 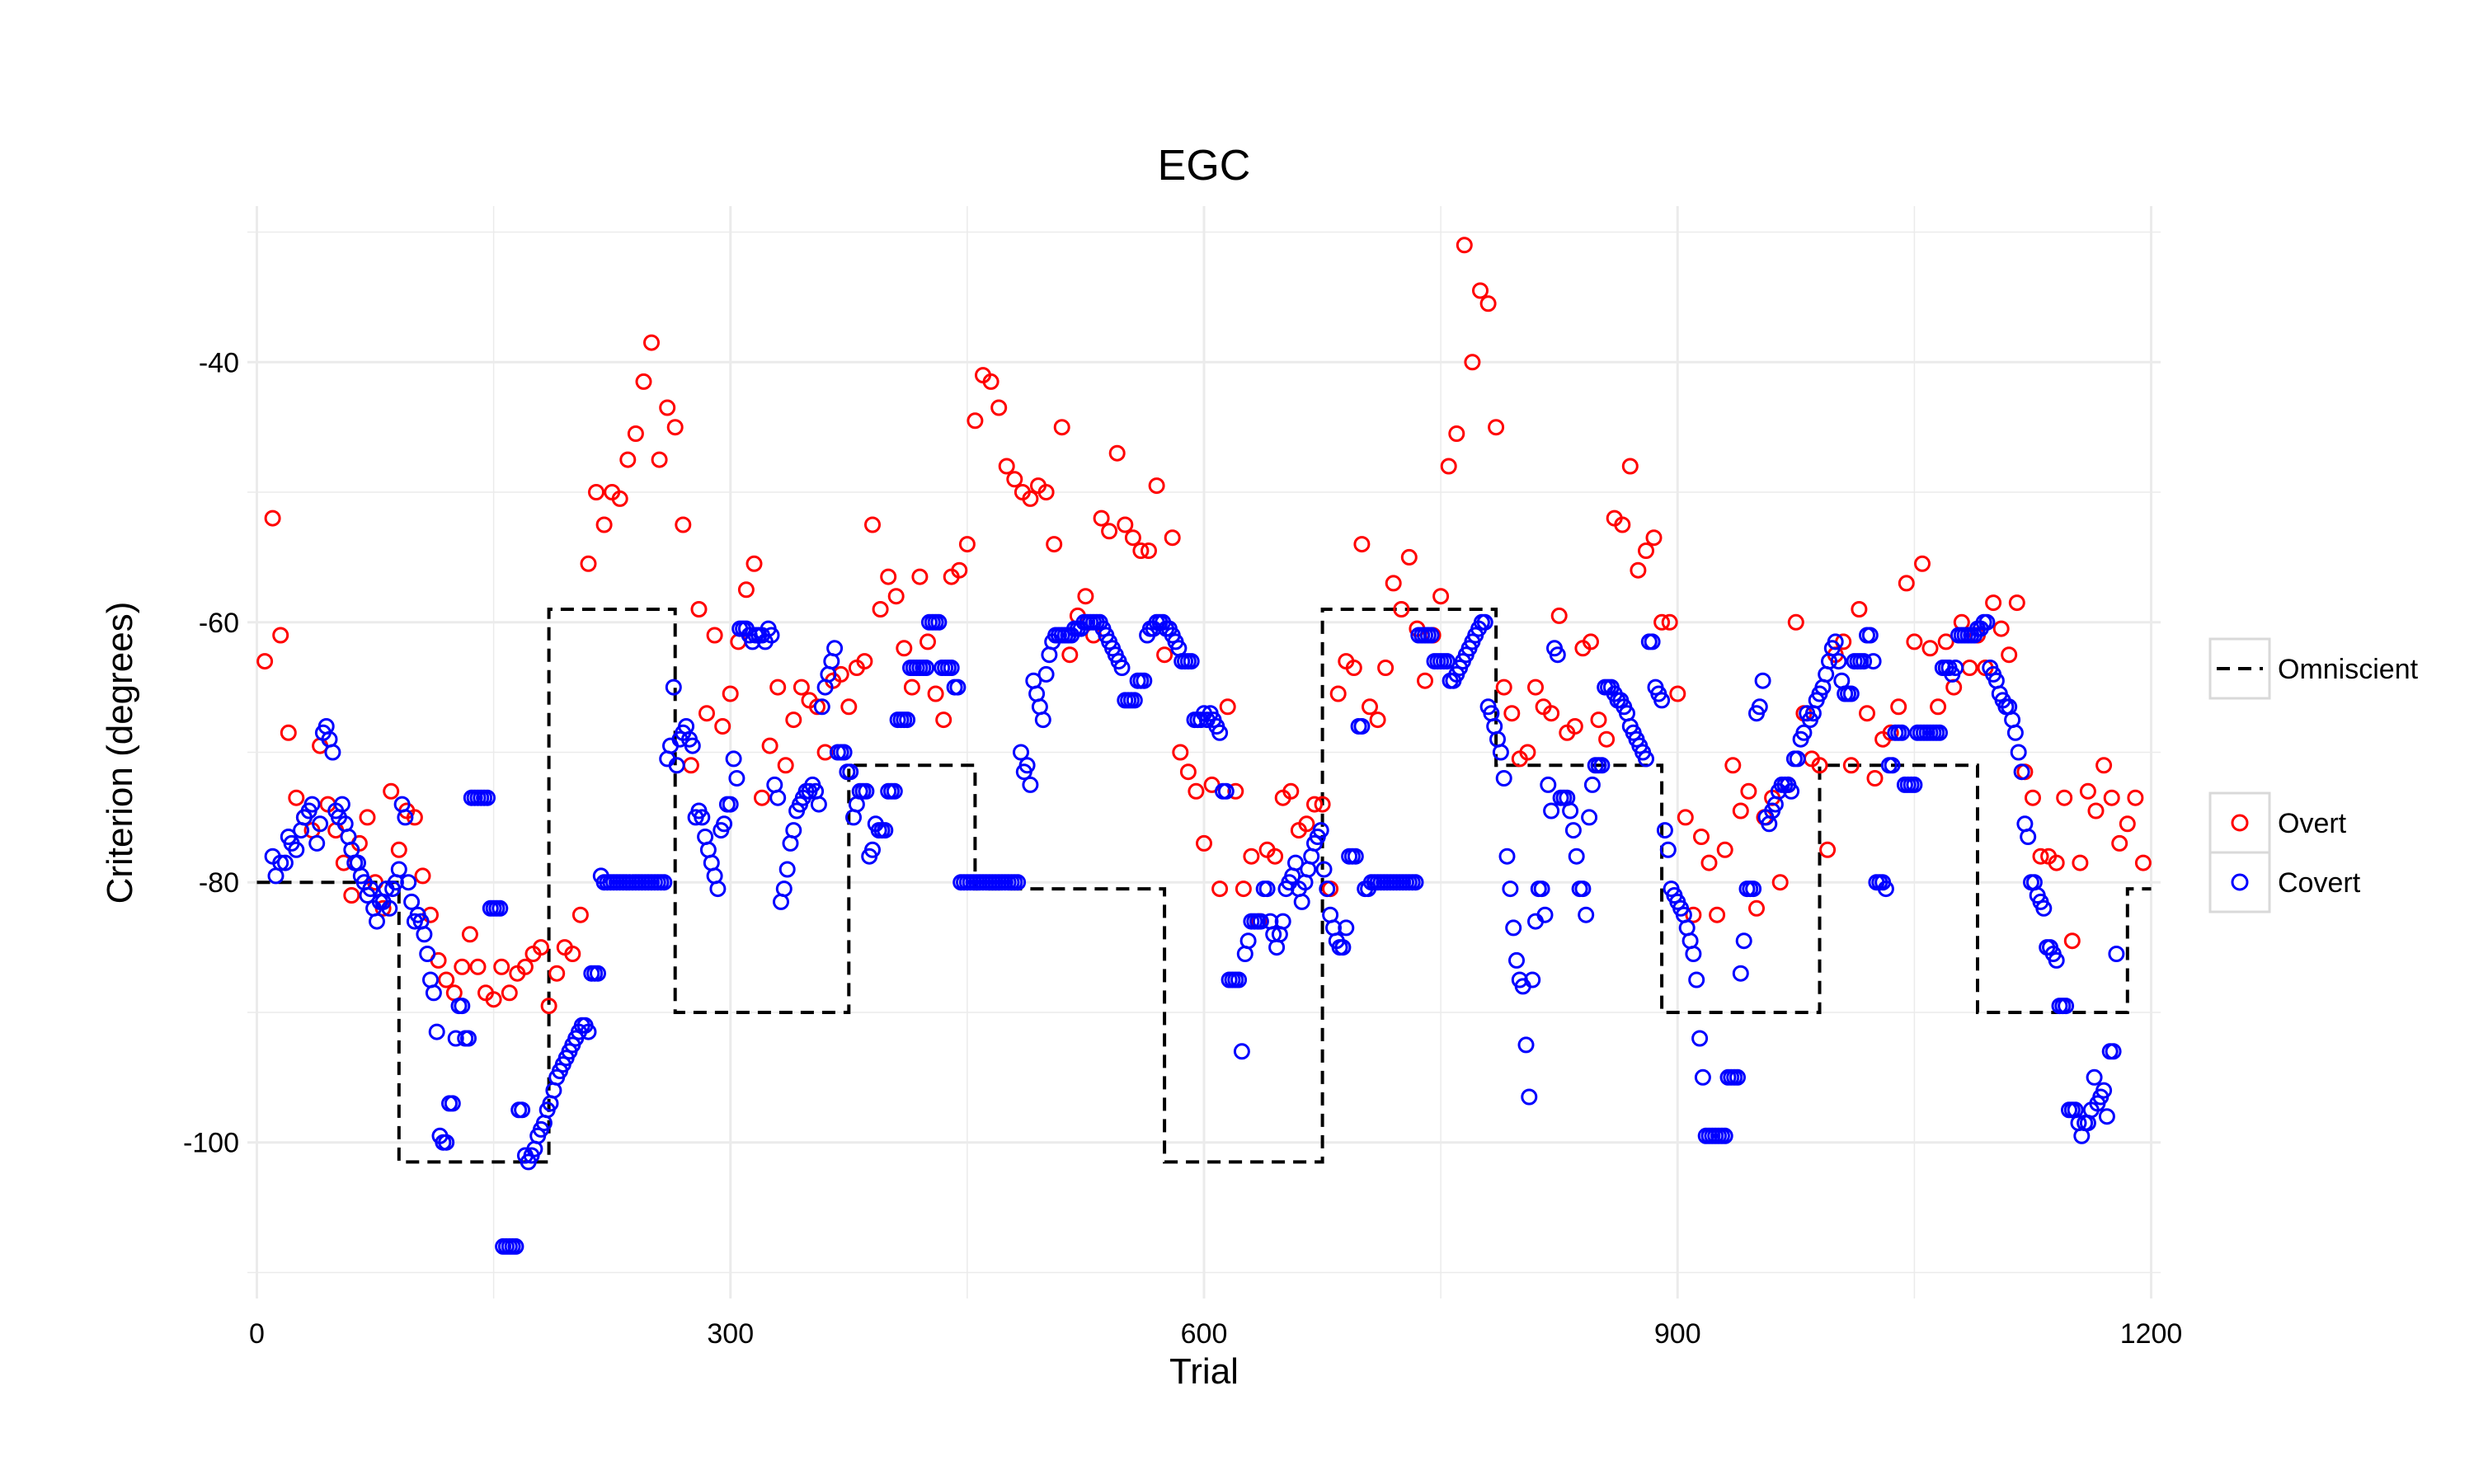 What do you see at coordinates (2313, 775) in the screenshot?
I see `legend: Omniscient Overt Covert` at bounding box center [2313, 775].